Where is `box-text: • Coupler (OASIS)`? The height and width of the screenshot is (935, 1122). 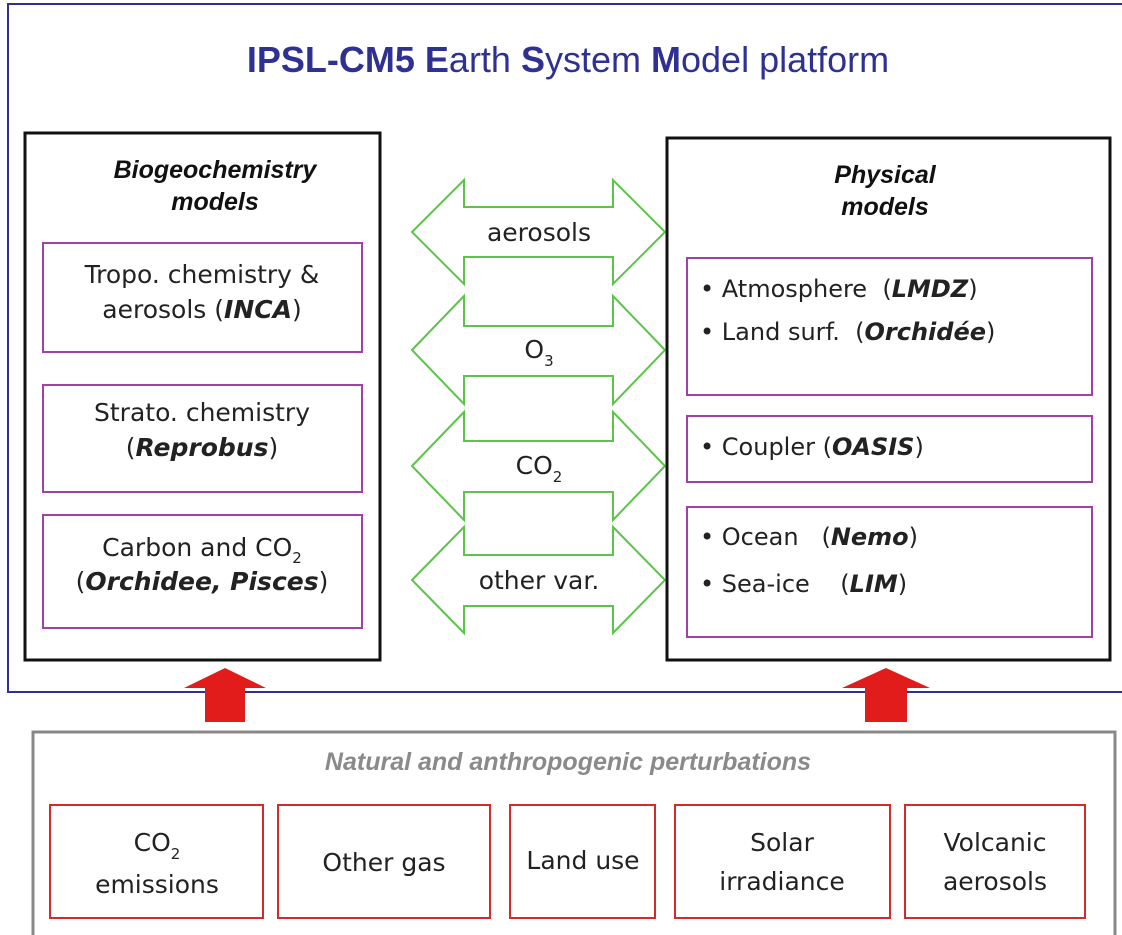 box-text: • Coupler (OASIS) is located at coordinates (812, 447).